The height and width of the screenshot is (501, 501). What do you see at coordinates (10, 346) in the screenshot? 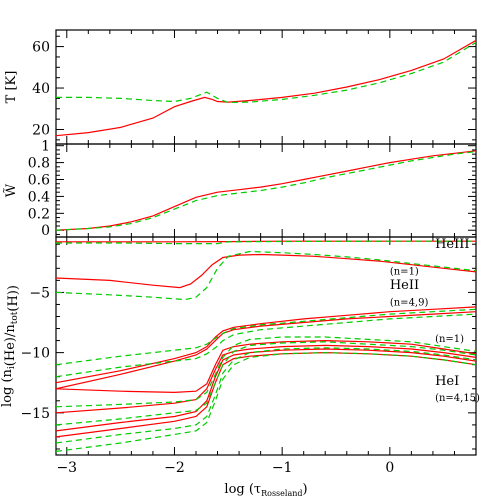
I see `y-axis-label: log (ni(He)/ntot(H))` at bounding box center [10, 346].